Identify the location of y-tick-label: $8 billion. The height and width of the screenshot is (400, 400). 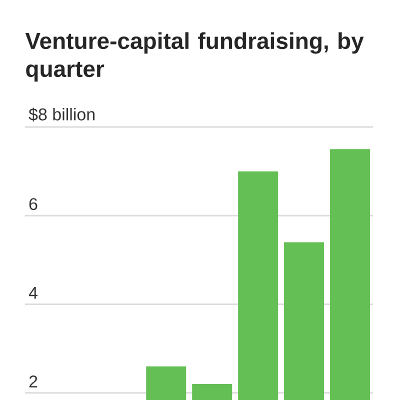
(61, 115).